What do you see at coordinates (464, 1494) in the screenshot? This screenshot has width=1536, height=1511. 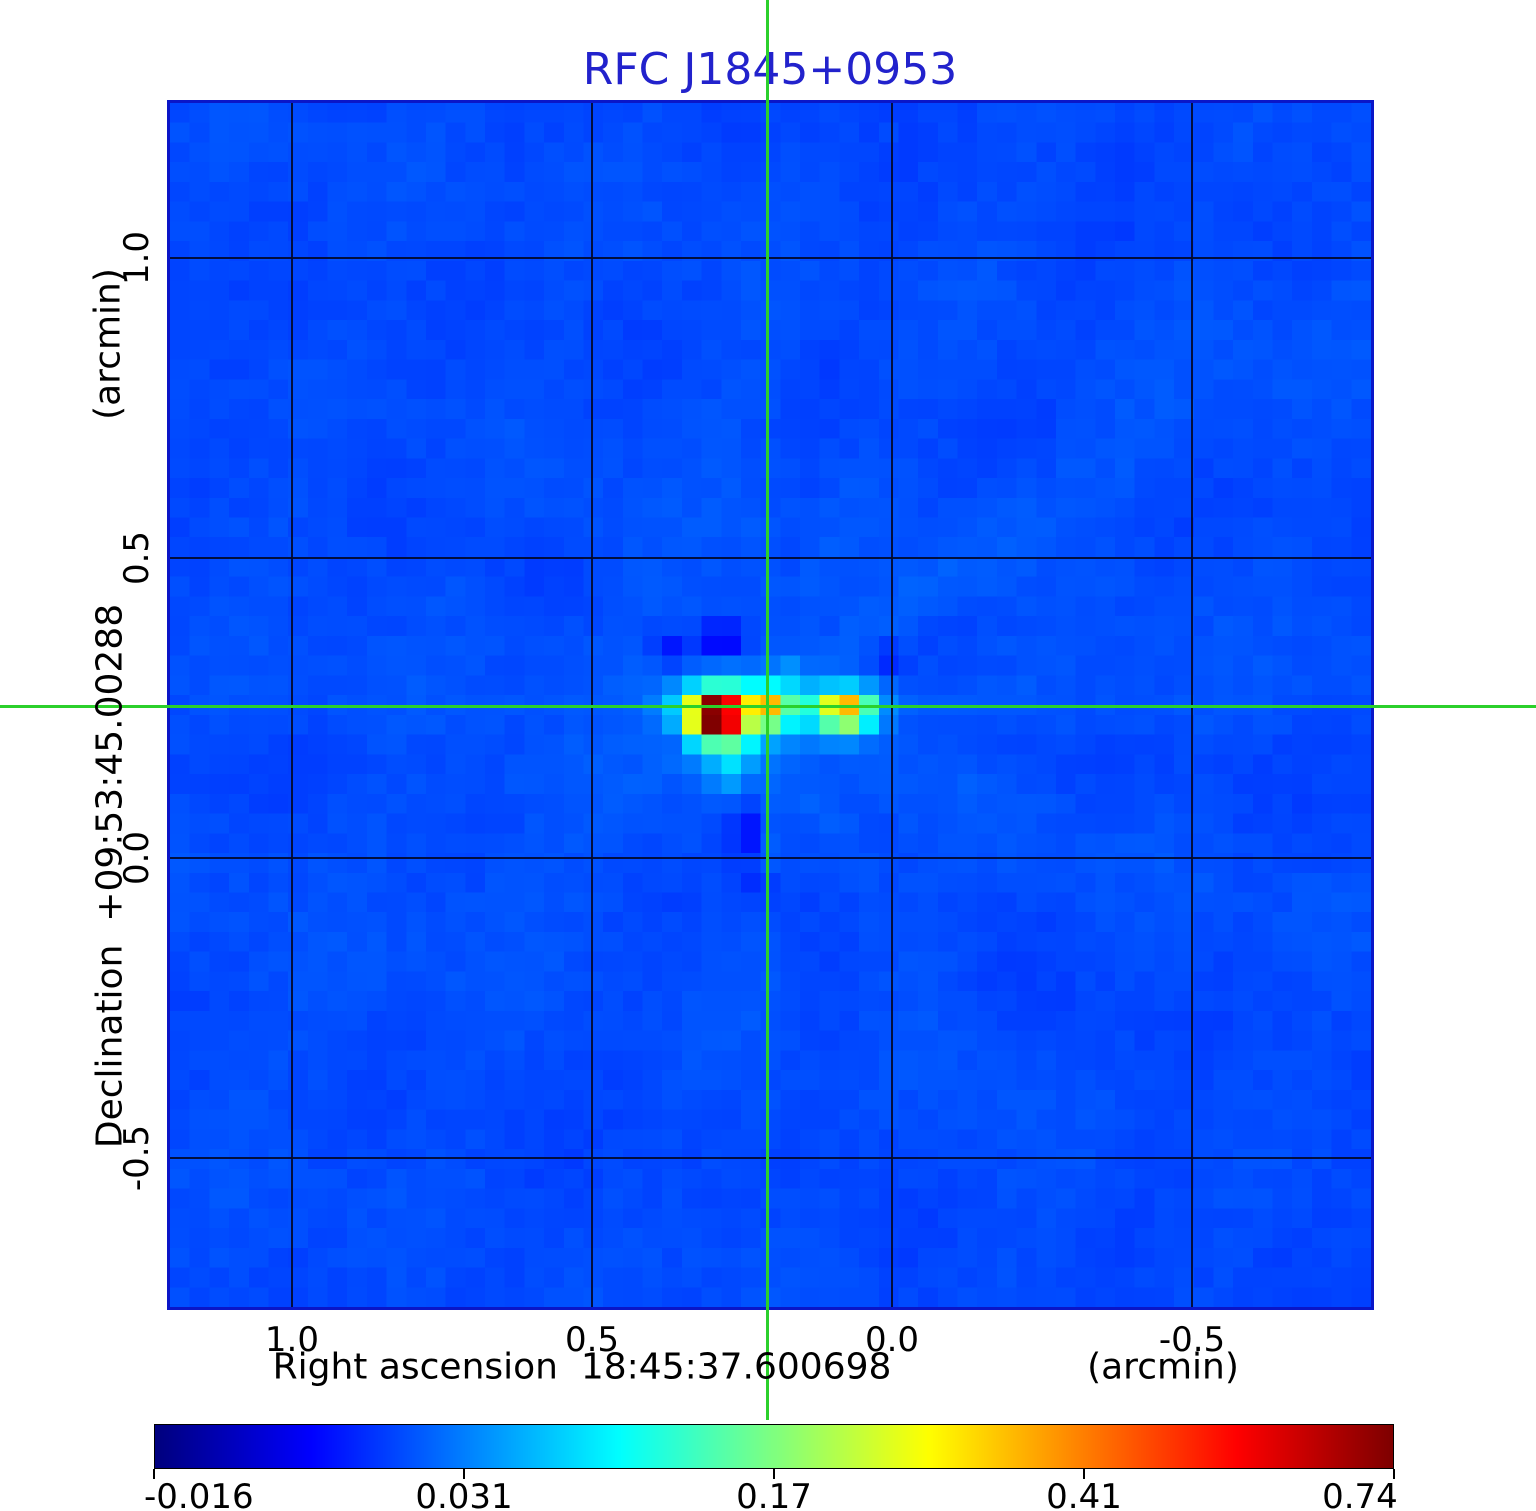 I see `colorbar-tick-label: 0.031` at bounding box center [464, 1494].